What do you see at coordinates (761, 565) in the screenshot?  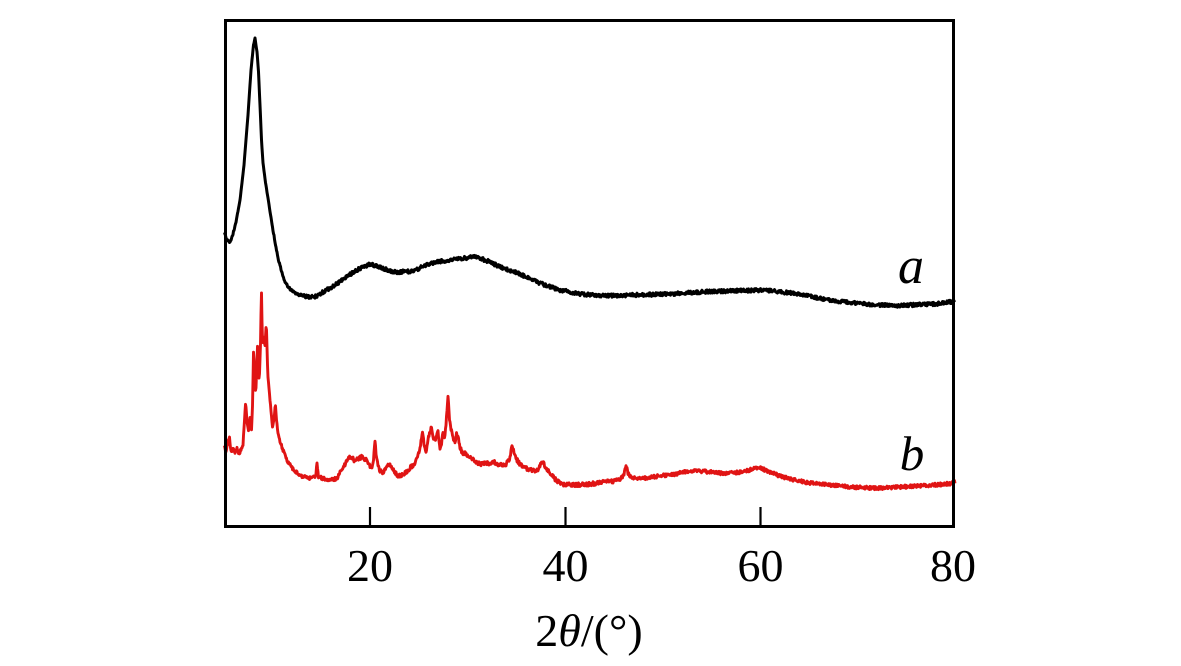 I see `svg-text: 60` at bounding box center [761, 565].